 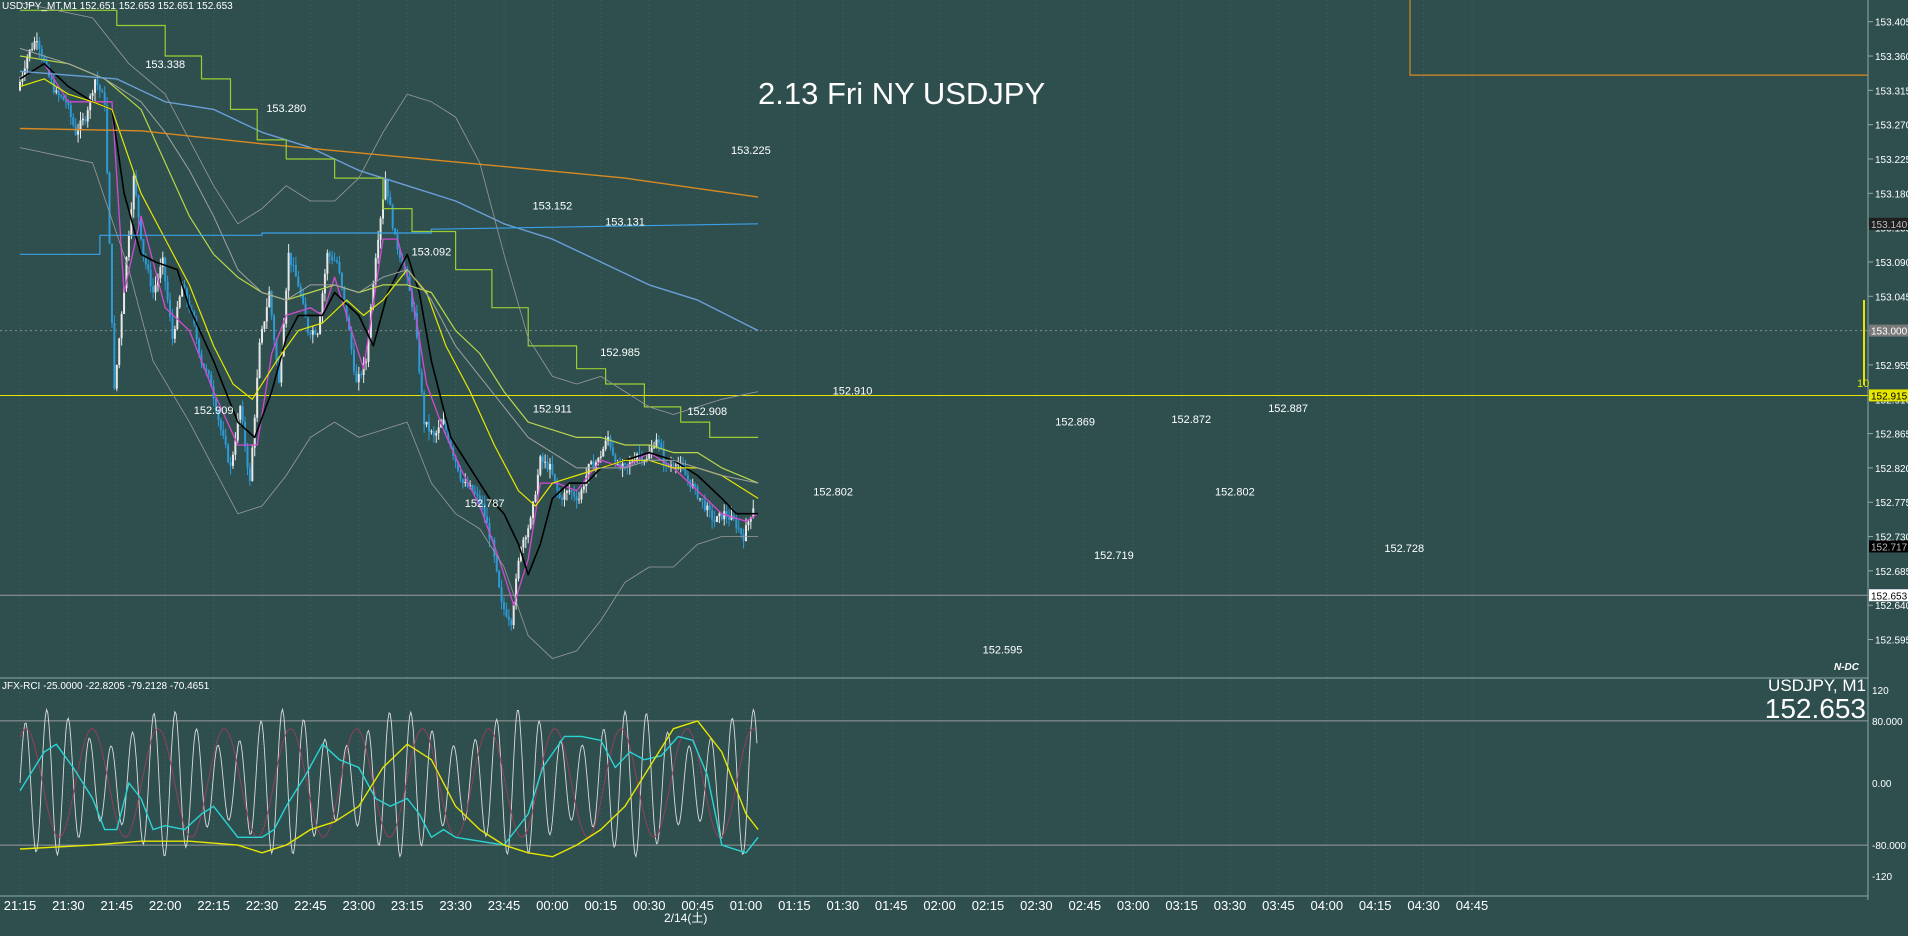 I want to click on volume-tag: 10, so click(x=1863, y=384).